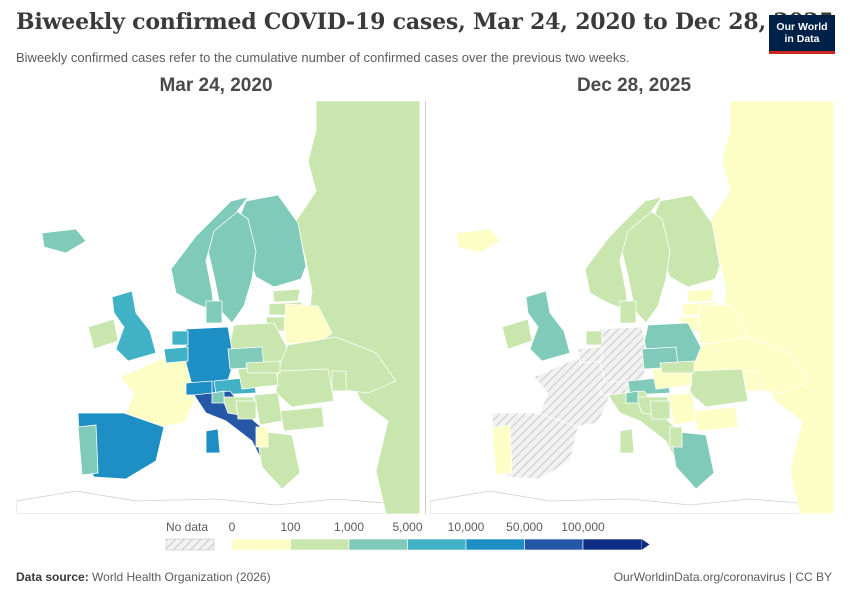 This screenshot has width=850, height=600. What do you see at coordinates (583, 527) in the screenshot?
I see `legend-tick-6: 100,000` at bounding box center [583, 527].